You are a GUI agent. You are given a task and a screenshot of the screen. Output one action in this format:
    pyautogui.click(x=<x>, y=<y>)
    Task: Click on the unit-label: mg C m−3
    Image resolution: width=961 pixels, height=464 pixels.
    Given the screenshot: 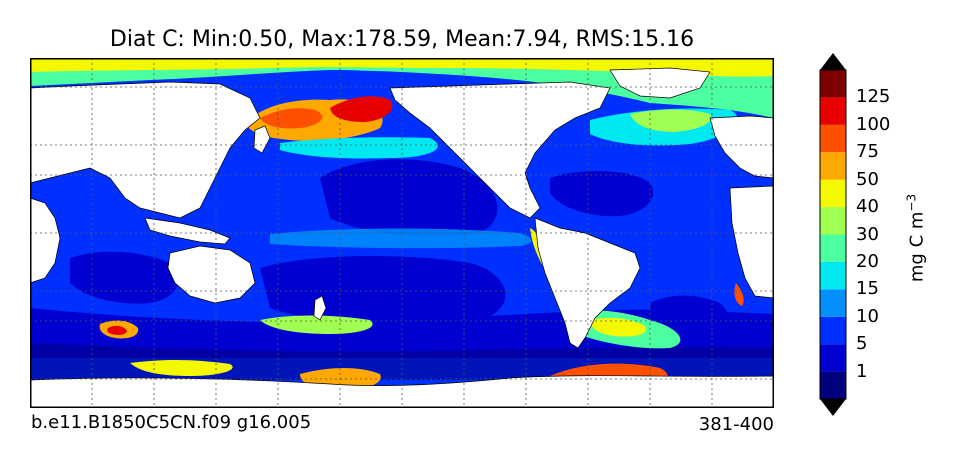 What is the action you would take?
    pyautogui.click(x=916, y=238)
    